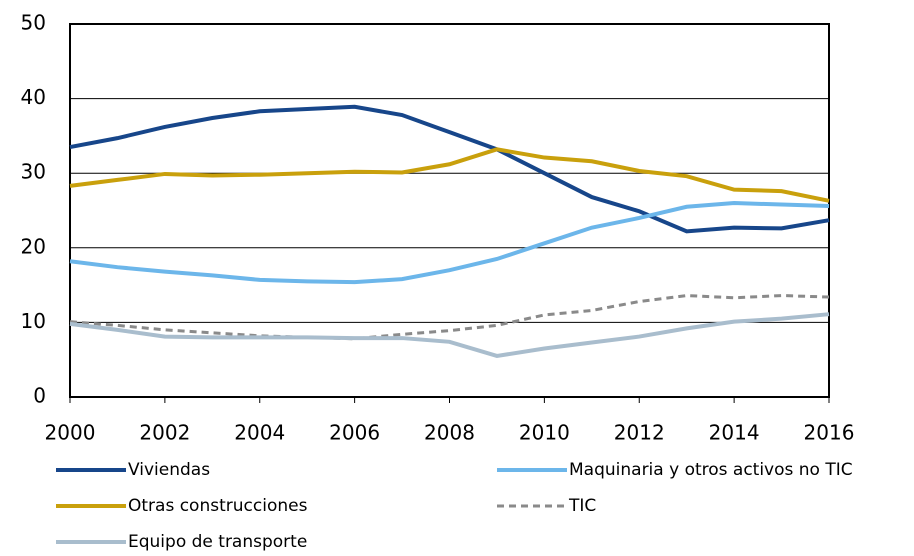 The width and height of the screenshot is (914, 556). What do you see at coordinates (70, 433) in the screenshot?
I see `x-tick-label: 2000` at bounding box center [70, 433].